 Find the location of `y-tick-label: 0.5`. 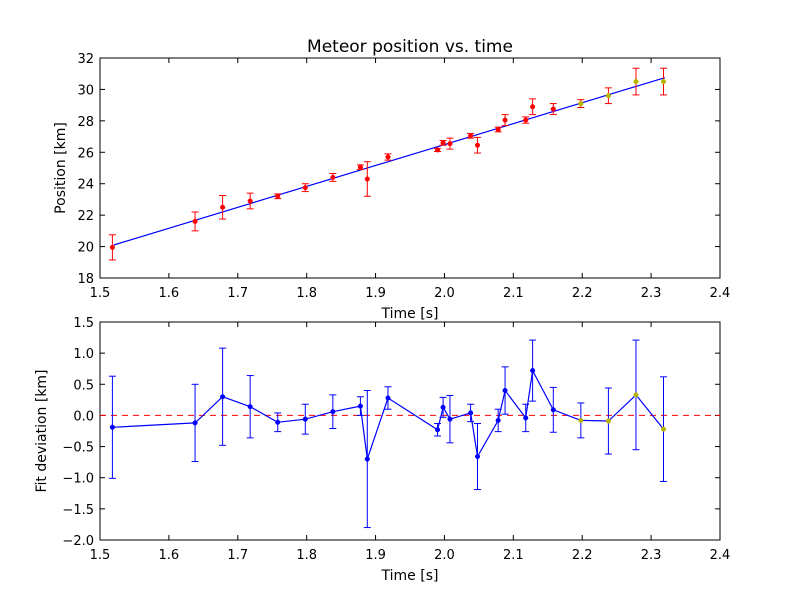

y-tick-label: 0.5 is located at coordinates (83, 385).